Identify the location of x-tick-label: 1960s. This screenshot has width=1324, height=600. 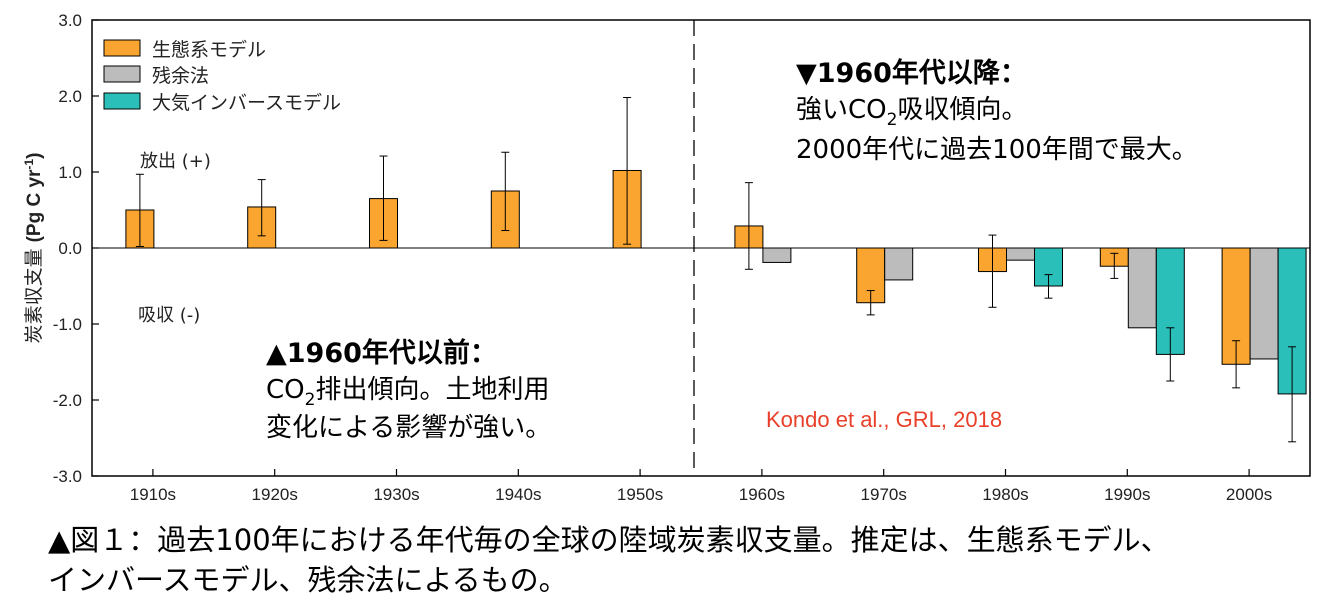
(762, 494).